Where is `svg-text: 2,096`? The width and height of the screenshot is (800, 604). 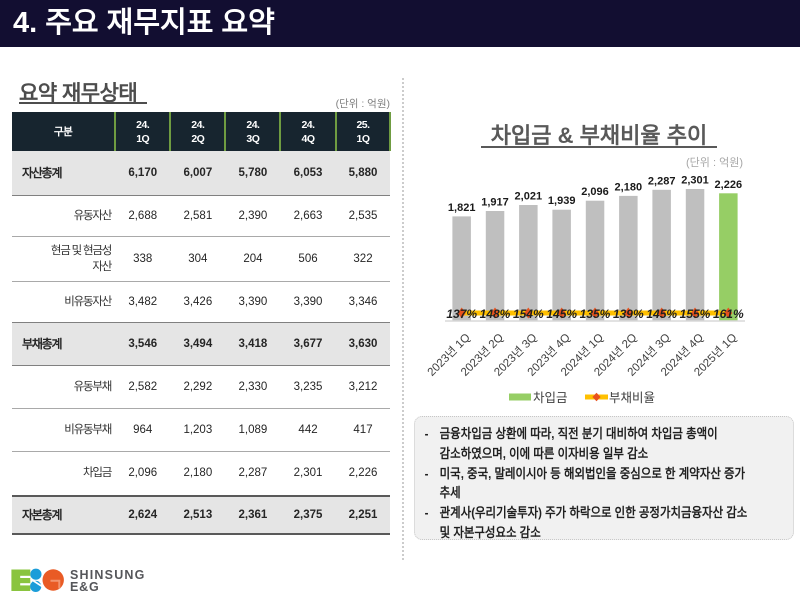
svg-text: 2,096 is located at coordinates (595, 192).